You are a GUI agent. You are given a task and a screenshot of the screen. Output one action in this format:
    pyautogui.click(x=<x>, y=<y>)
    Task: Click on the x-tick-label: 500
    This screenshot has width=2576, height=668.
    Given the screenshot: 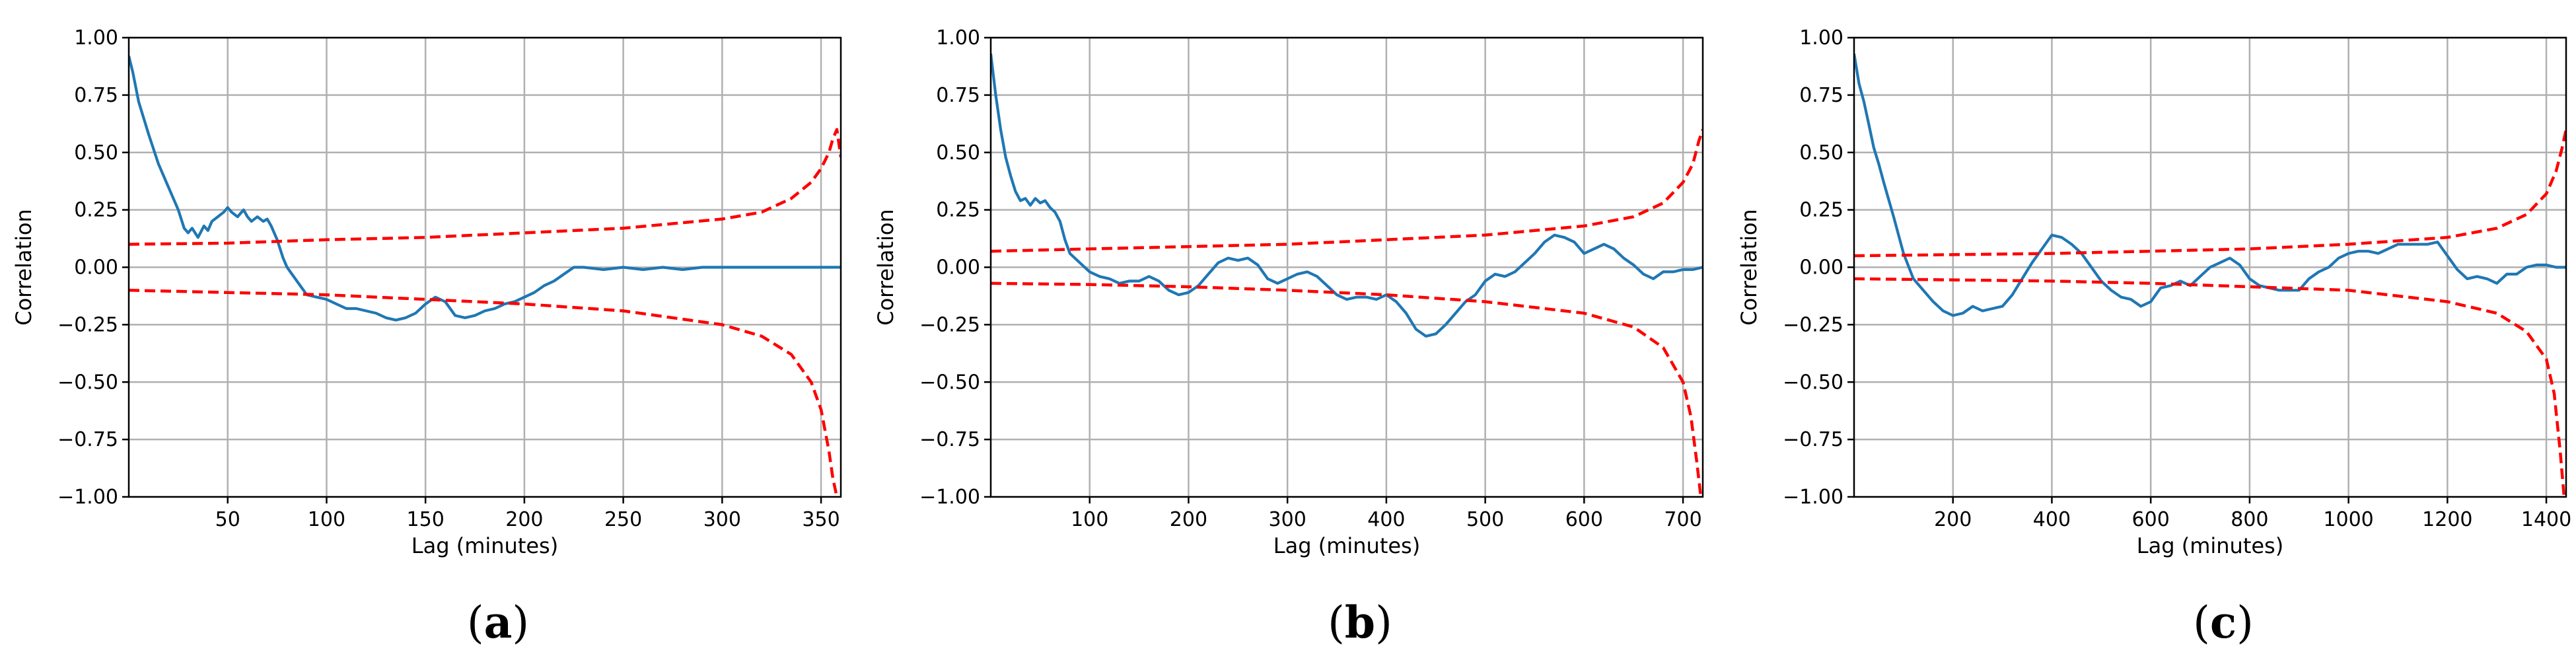 What is the action you would take?
    pyautogui.click(x=1485, y=519)
    